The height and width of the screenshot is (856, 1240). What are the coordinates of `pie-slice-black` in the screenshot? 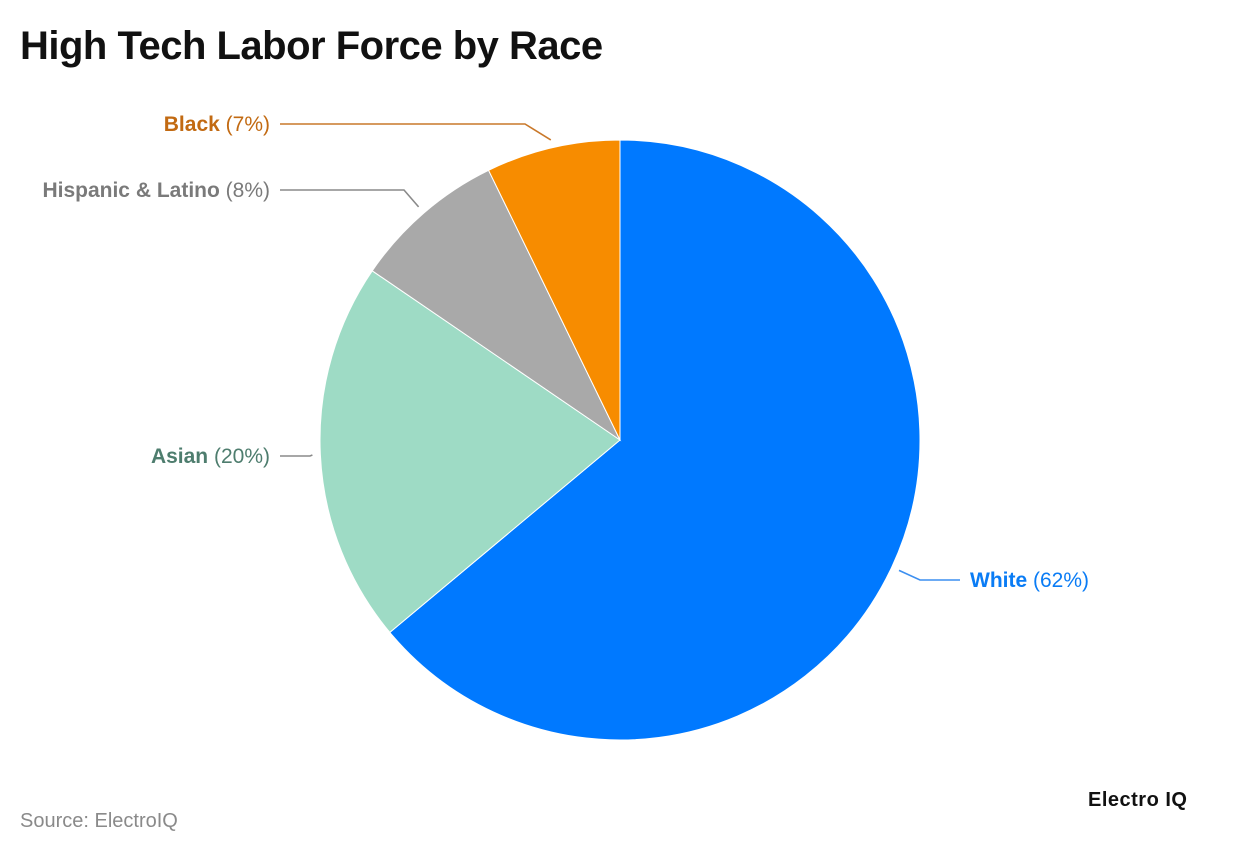 It's located at (554, 290).